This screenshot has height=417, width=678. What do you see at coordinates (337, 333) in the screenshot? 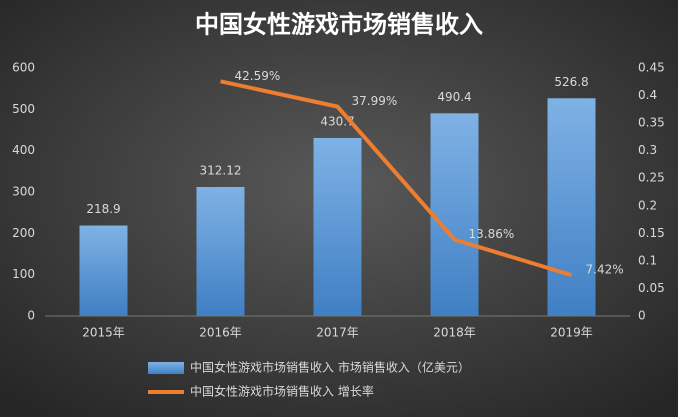
I see `x-tick-label: 2017年` at bounding box center [337, 333].